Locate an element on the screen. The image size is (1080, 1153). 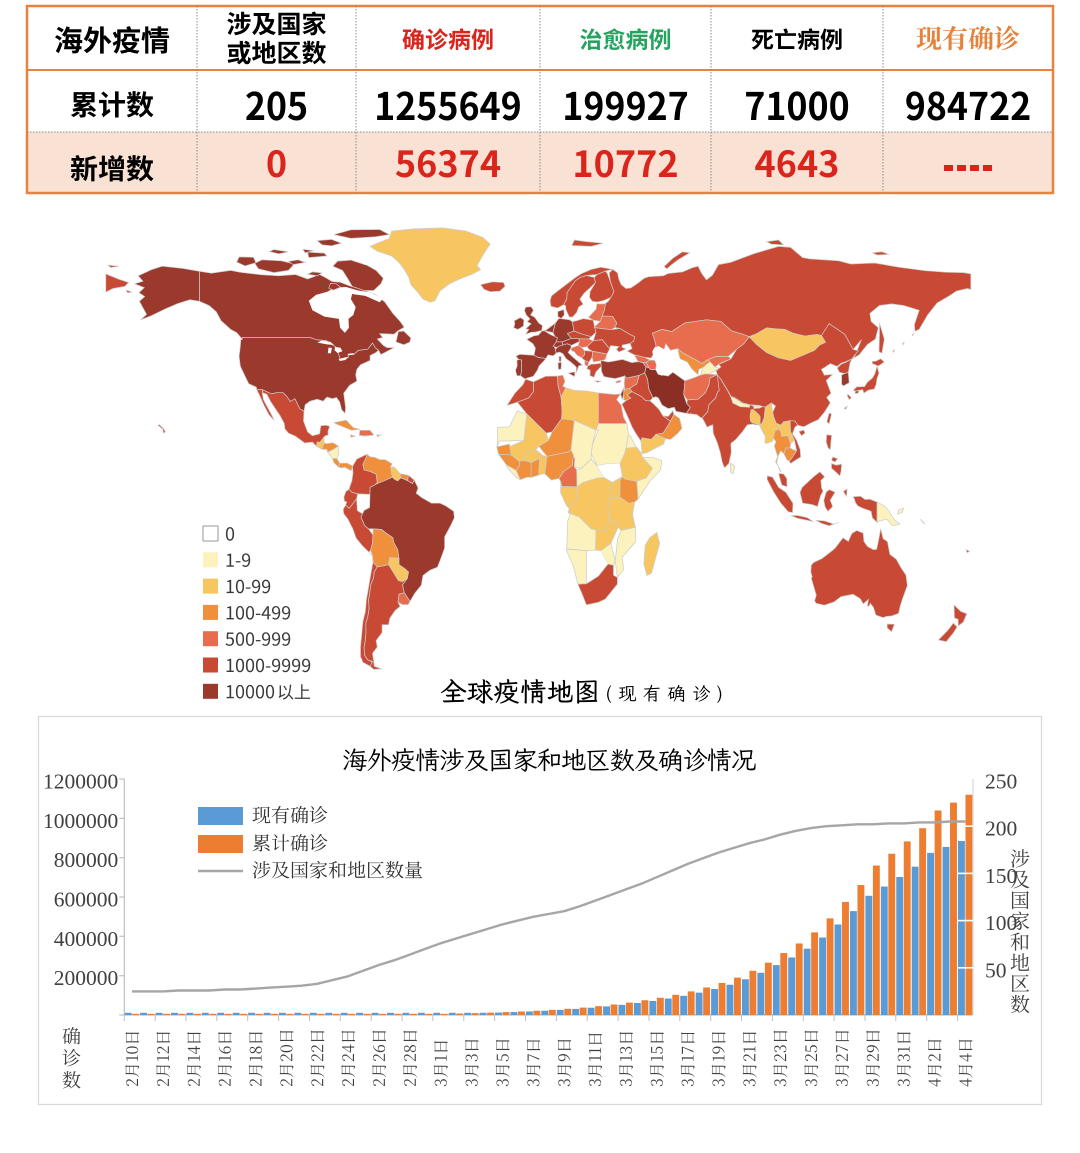
svg-text: 800000 is located at coordinates (86, 860).